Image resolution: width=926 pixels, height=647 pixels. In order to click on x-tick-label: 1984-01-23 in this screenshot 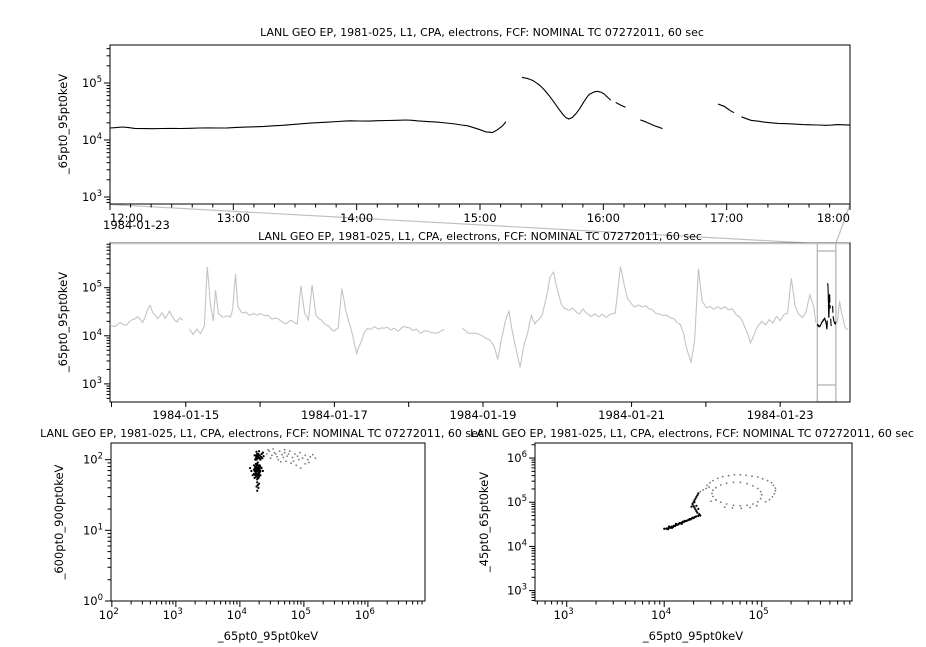, I will do `click(780, 415)`.